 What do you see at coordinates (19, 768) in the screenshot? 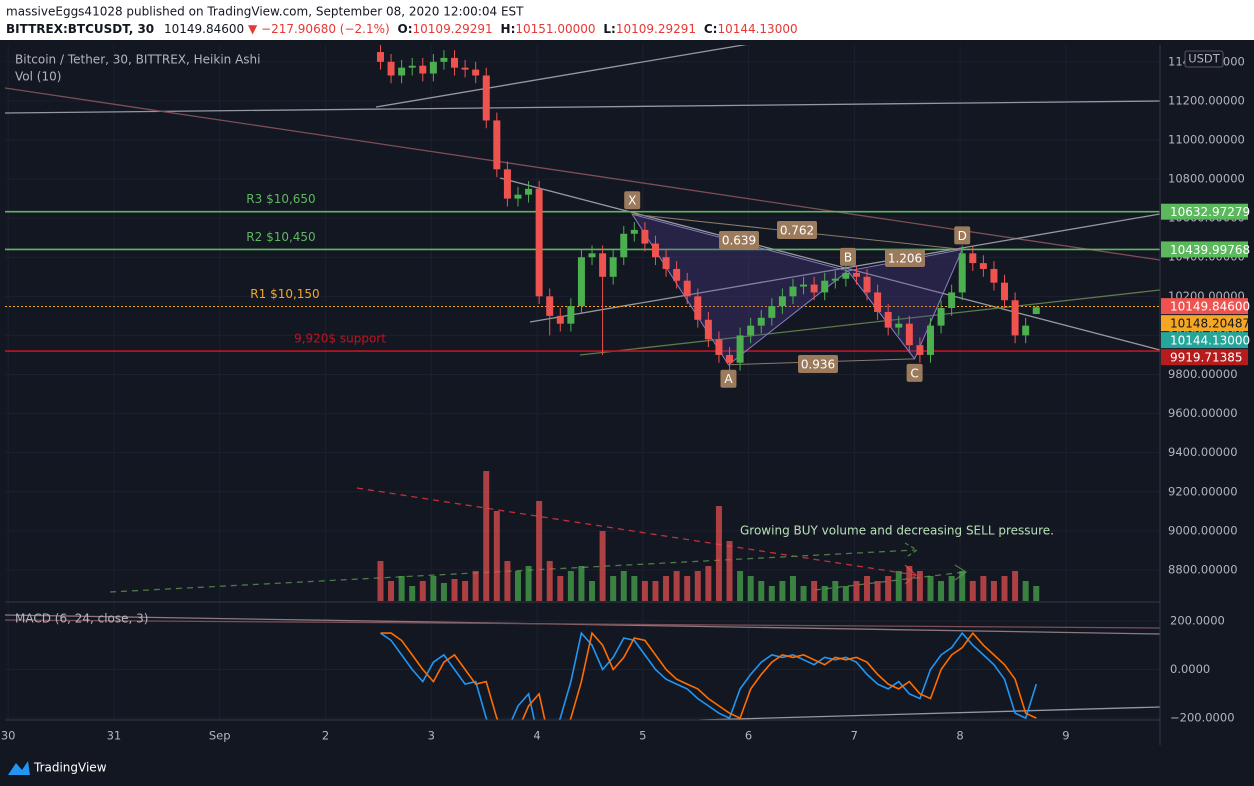
I see `logo` at bounding box center [19, 768].